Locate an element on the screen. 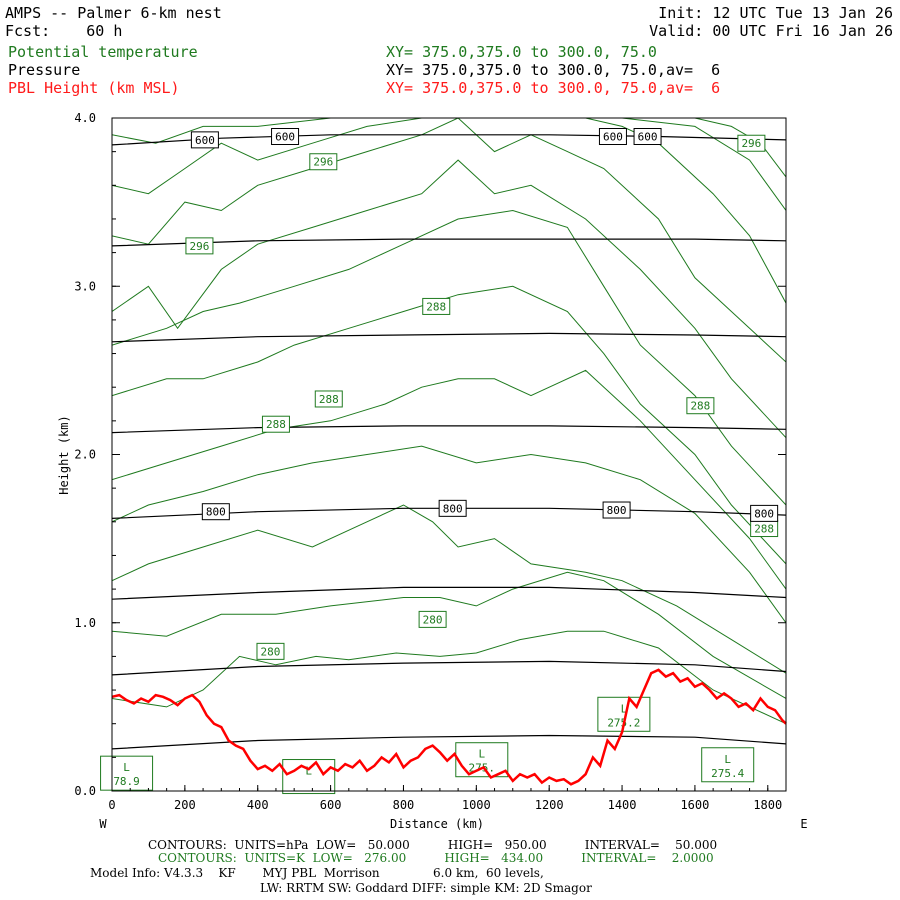 This screenshot has height=900, width=900. west-label: W is located at coordinates (103, 824).